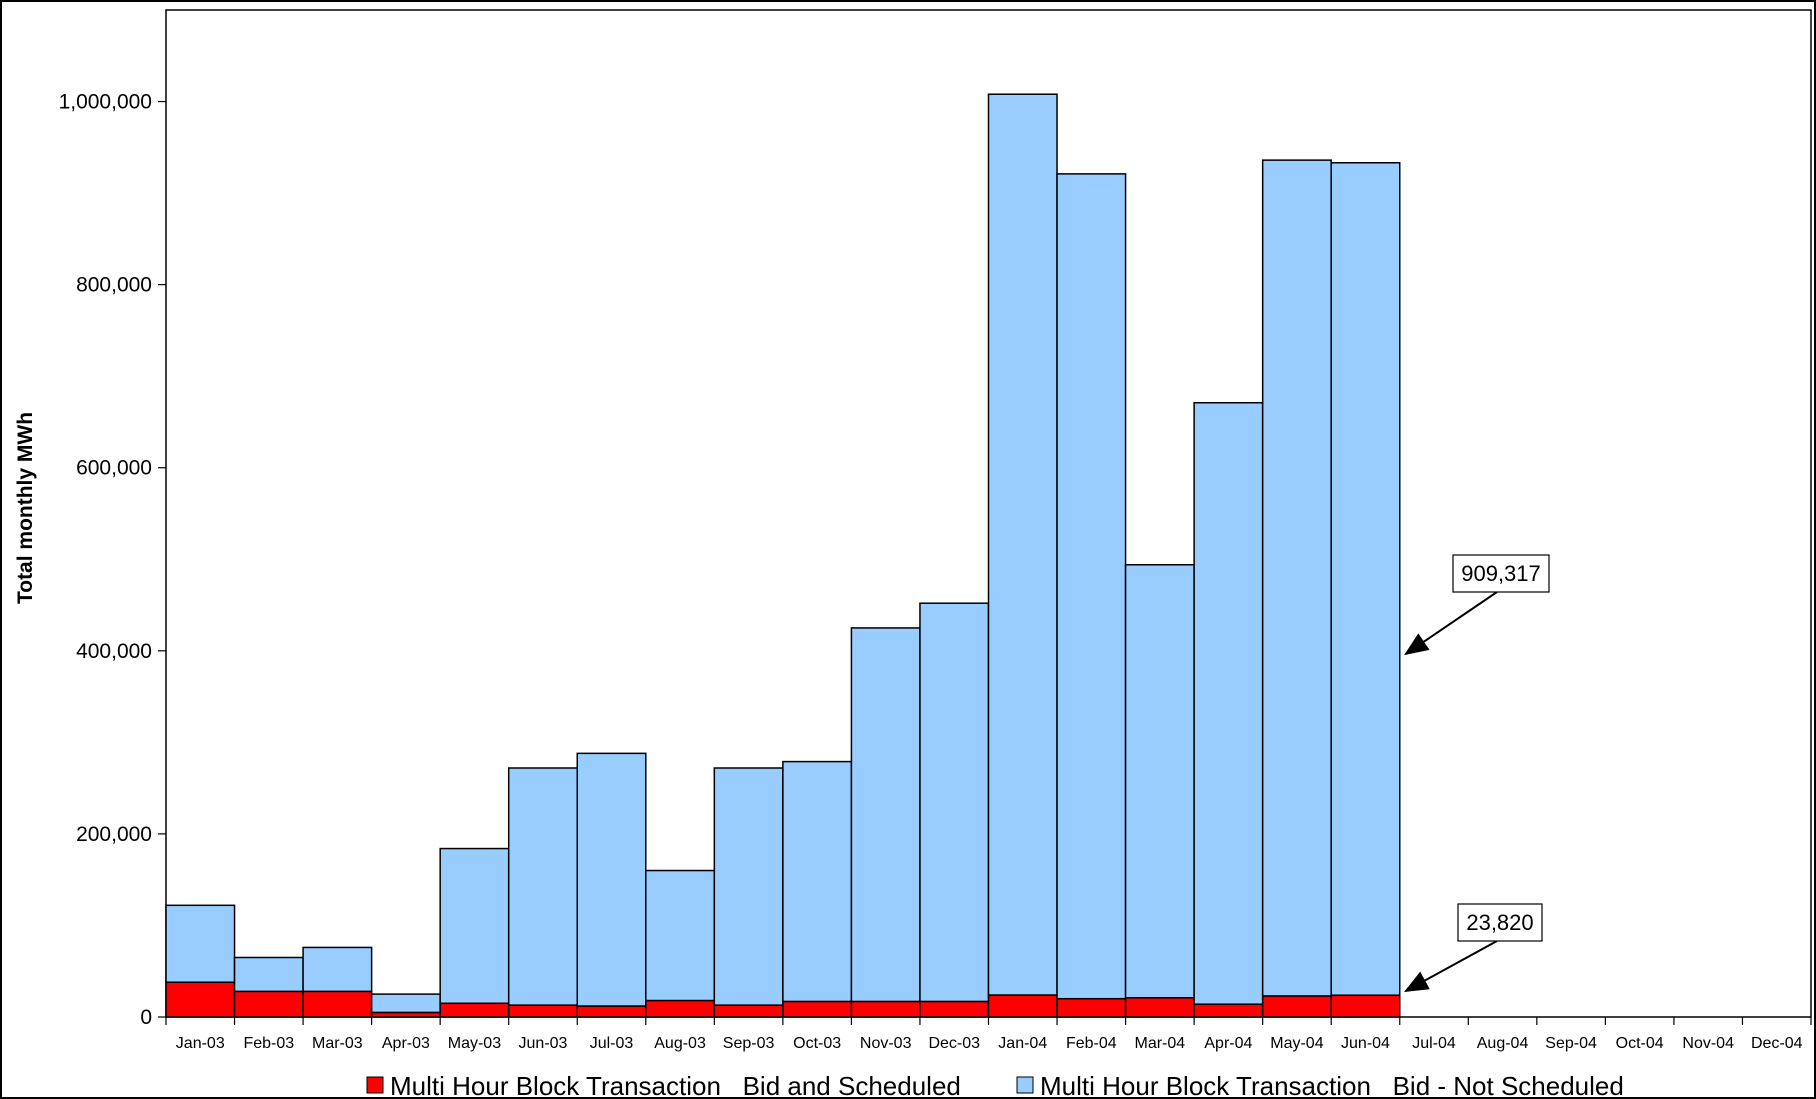 The width and height of the screenshot is (1816, 1099). What do you see at coordinates (1228, 1043) in the screenshot?
I see `x-tick-label: Apr-04` at bounding box center [1228, 1043].